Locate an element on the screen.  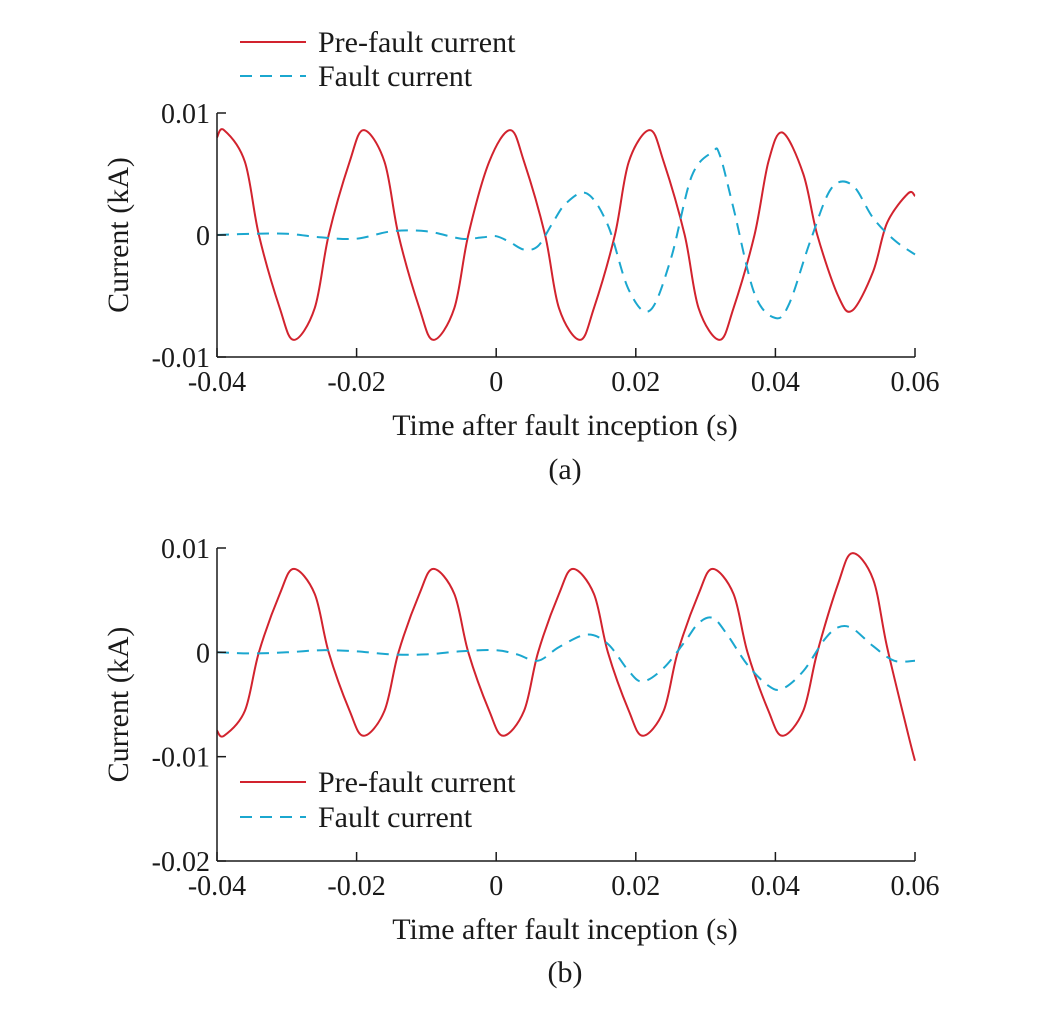
panel-label: (b) is located at coordinates (565, 972).